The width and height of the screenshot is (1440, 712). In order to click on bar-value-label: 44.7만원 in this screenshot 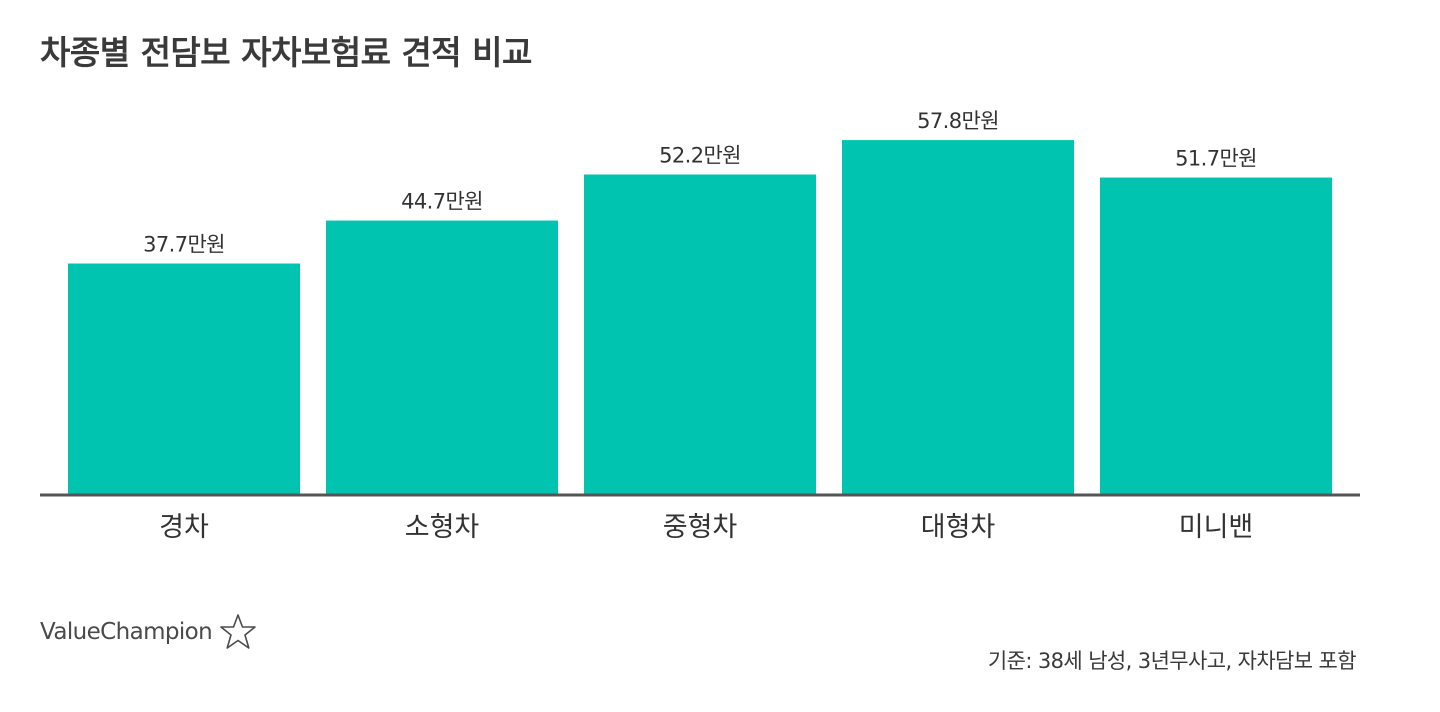, I will do `click(442, 202)`.